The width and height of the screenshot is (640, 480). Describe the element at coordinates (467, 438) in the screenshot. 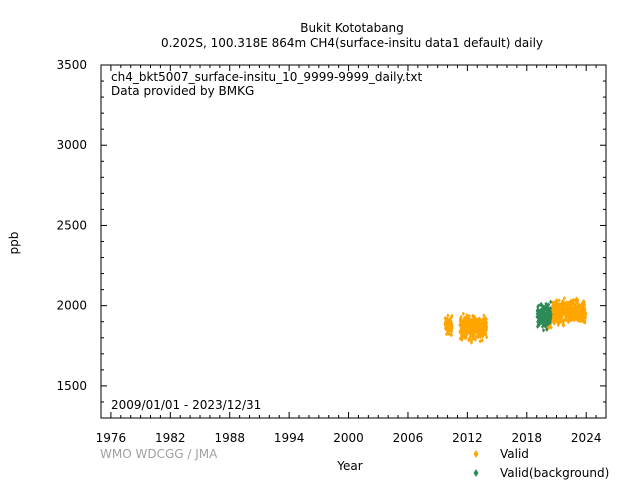

I see `x-tick-label: 2012` at that location.